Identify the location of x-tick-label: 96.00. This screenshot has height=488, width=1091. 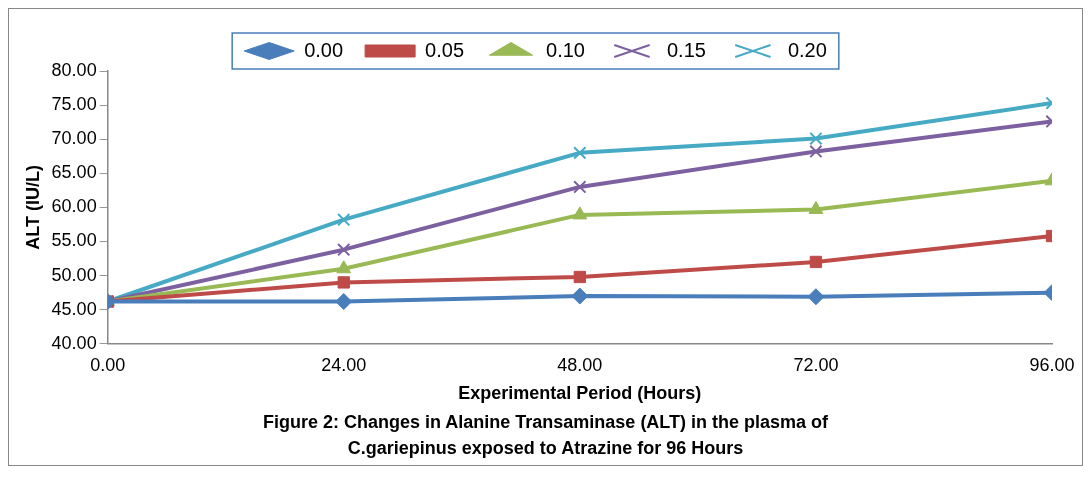
(1052, 364).